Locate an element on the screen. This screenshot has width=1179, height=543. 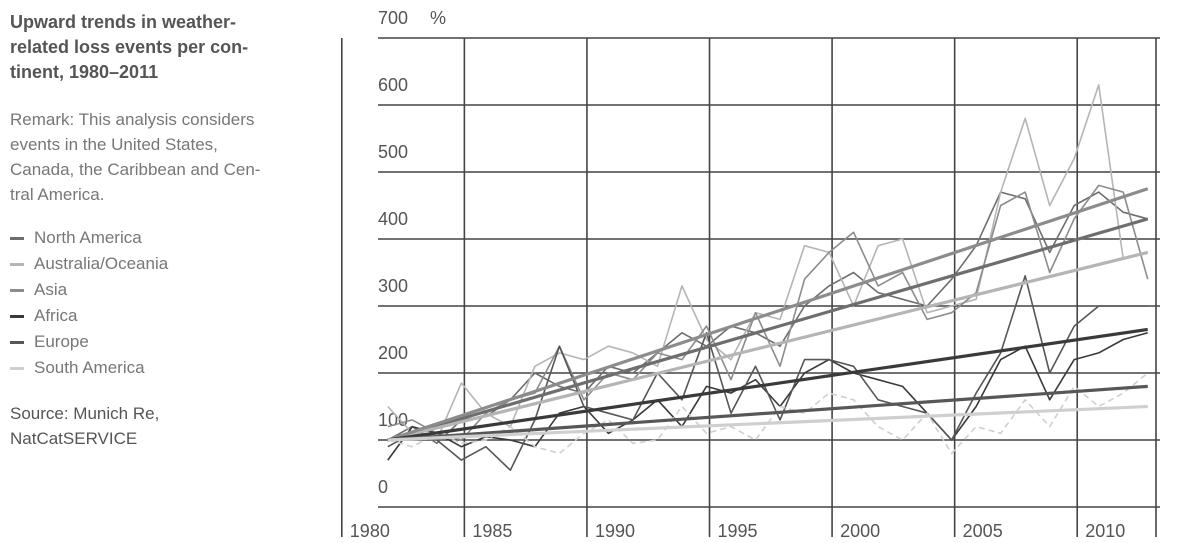
y-tick-label: 300 is located at coordinates (393, 286).